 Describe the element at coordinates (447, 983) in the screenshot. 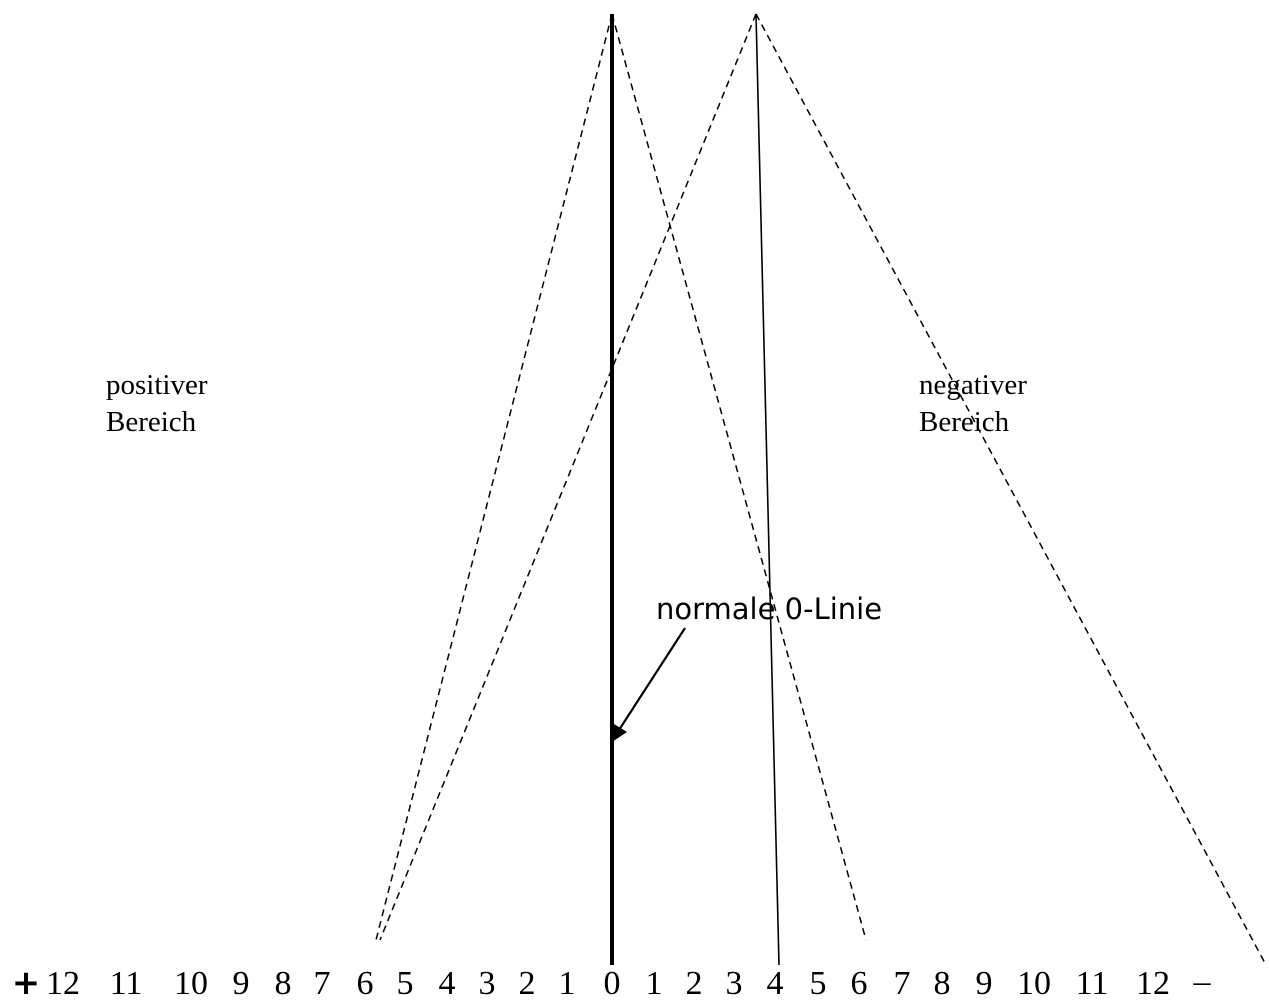

I see `scale-tick-positive-4: 4` at that location.